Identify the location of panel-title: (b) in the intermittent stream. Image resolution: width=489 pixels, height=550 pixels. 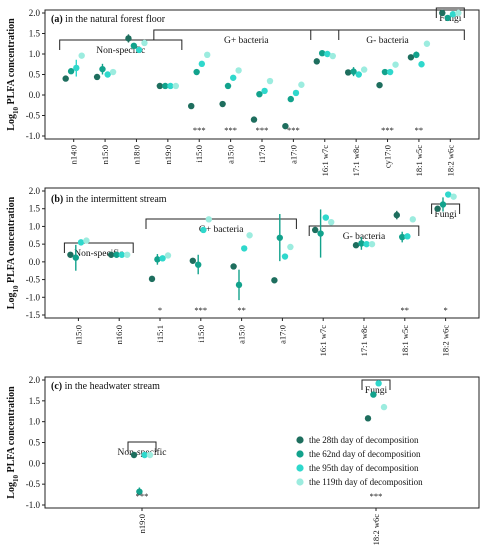
(109, 199).